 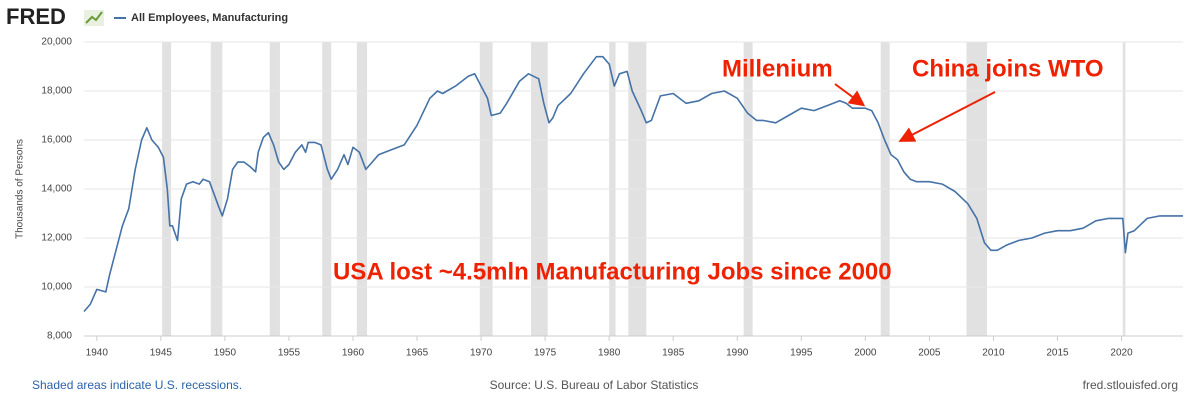 I want to click on x-tick-label: 1965, so click(x=417, y=353).